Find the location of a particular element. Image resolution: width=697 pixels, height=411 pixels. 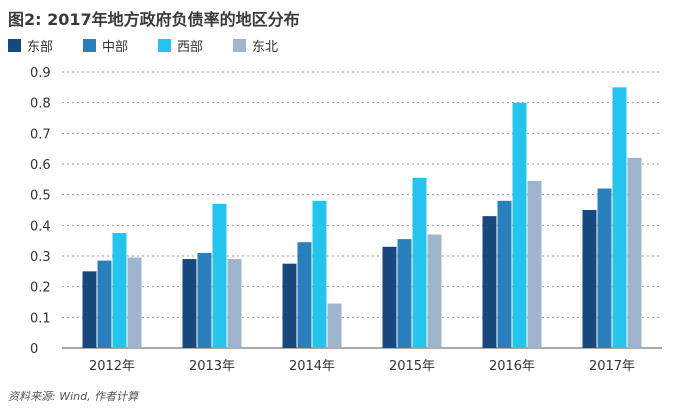

source-note: 资料来源: Wind, 作者计算 is located at coordinates (73, 396).